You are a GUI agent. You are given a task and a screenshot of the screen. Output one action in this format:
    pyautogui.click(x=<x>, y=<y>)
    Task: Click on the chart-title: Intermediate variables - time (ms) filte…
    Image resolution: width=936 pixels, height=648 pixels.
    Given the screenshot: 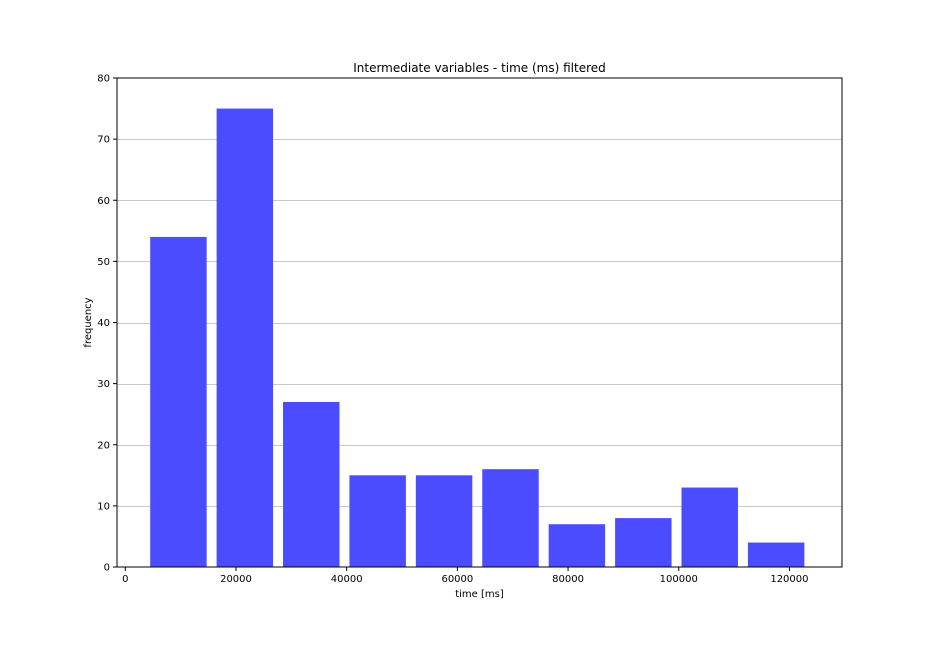 What is the action you would take?
    pyautogui.click(x=479, y=68)
    